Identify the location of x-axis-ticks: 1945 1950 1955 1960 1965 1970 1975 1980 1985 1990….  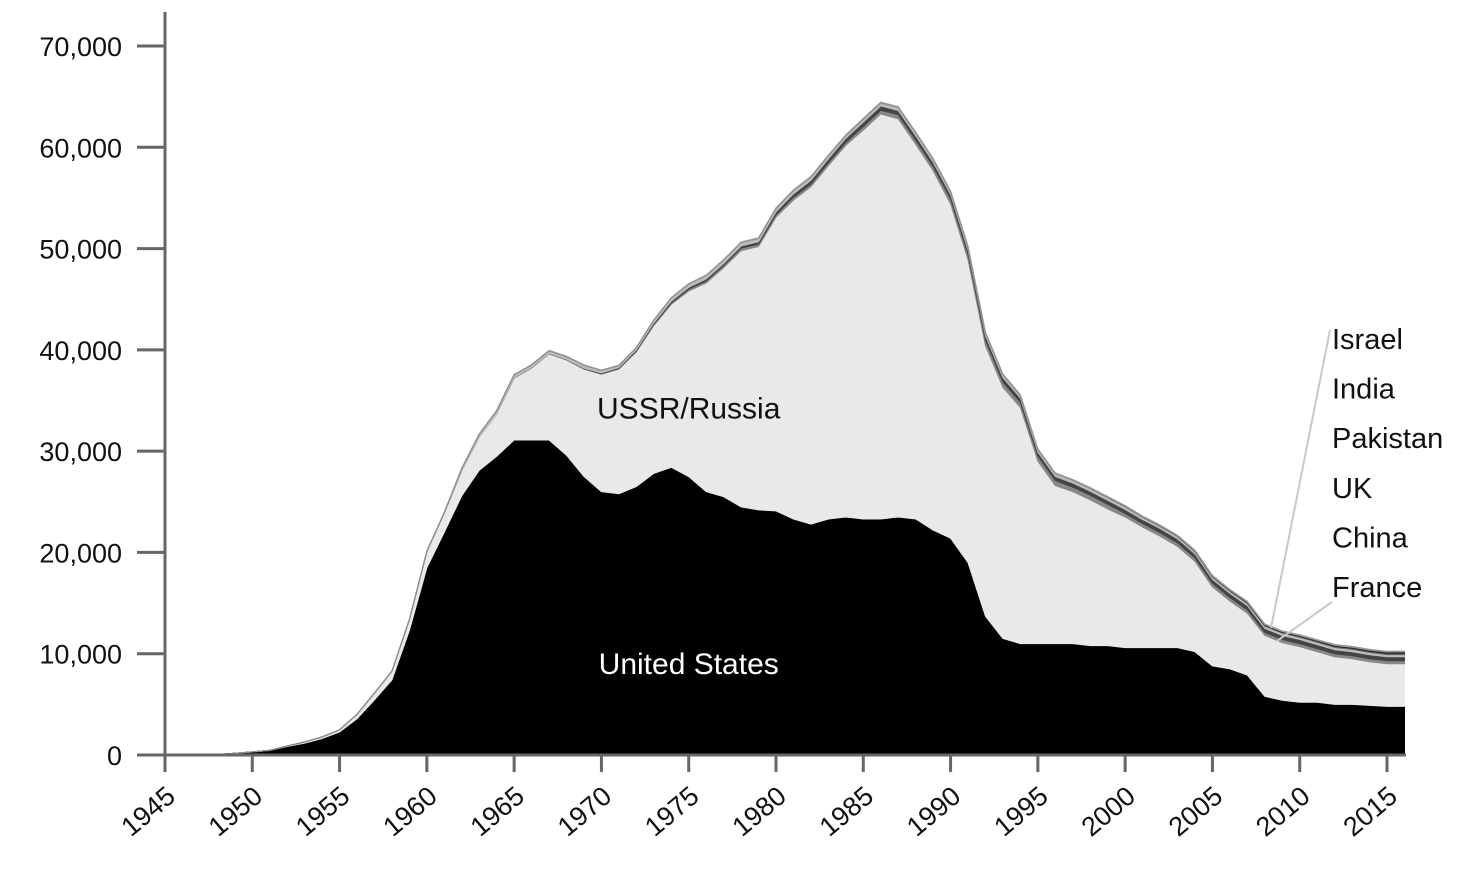
(759, 798).